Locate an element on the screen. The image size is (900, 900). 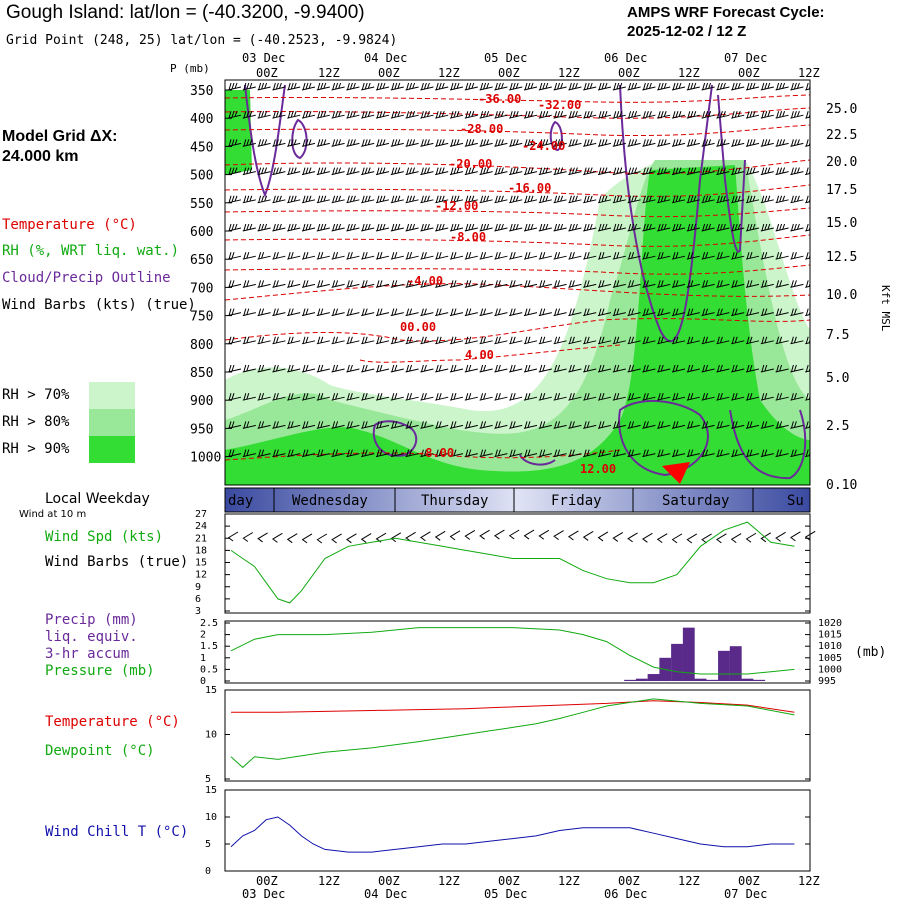
top-hour-tick: 00Z is located at coordinates (629, 73).